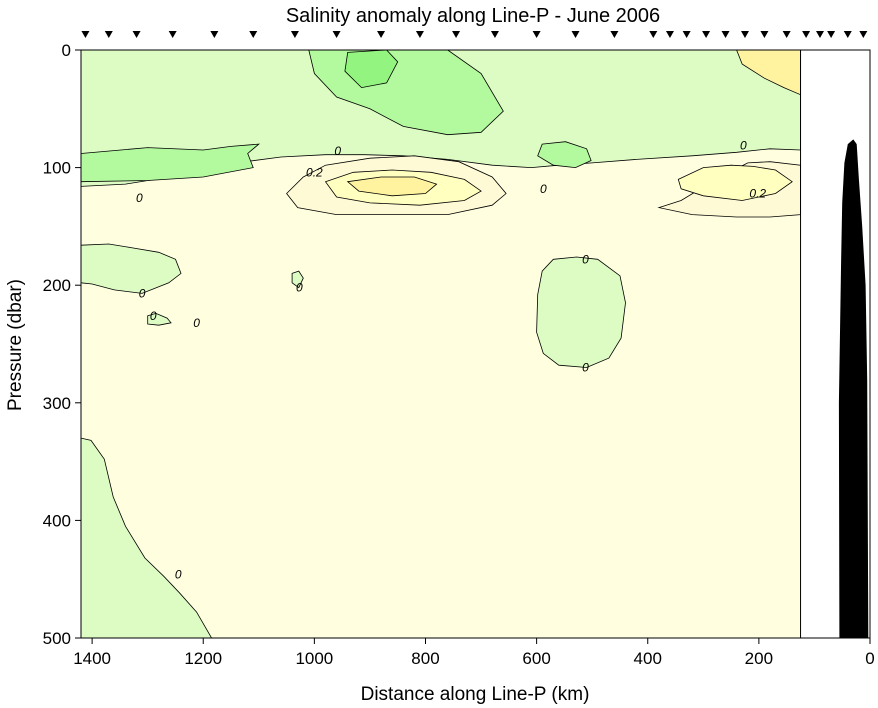  I want to click on x-tick-label: 400, so click(648, 658).